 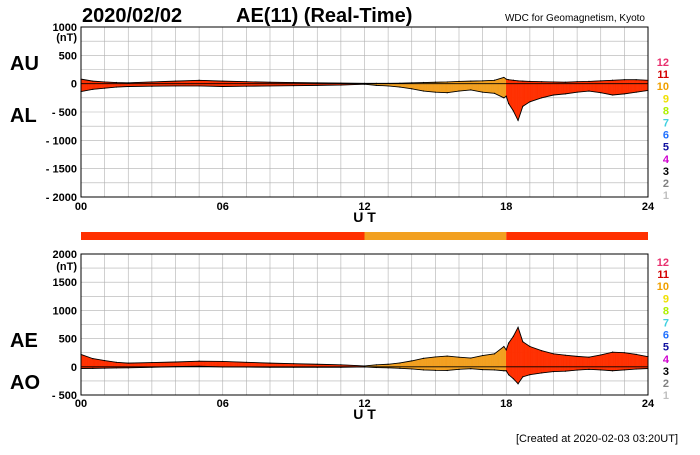 I want to click on legend-count-10: 10, so click(x=663, y=87).